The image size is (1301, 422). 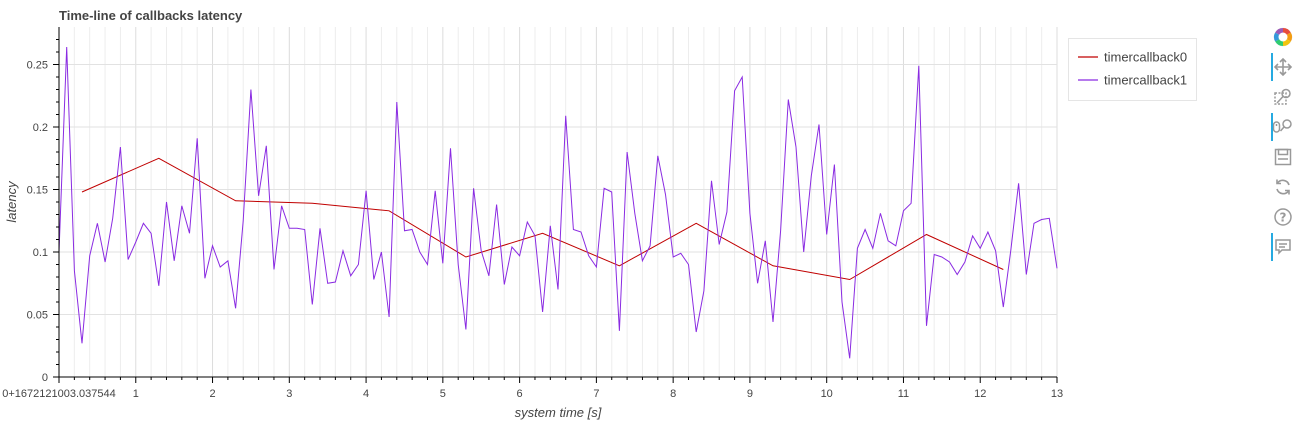 What do you see at coordinates (1283, 187) in the screenshot?
I see `reset-icon` at bounding box center [1283, 187].